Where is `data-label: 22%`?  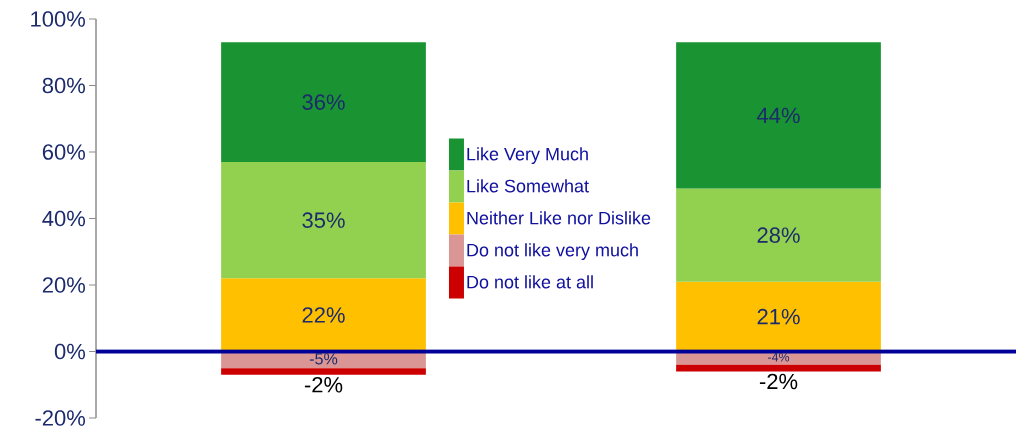 data-label: 22% is located at coordinates (323, 315).